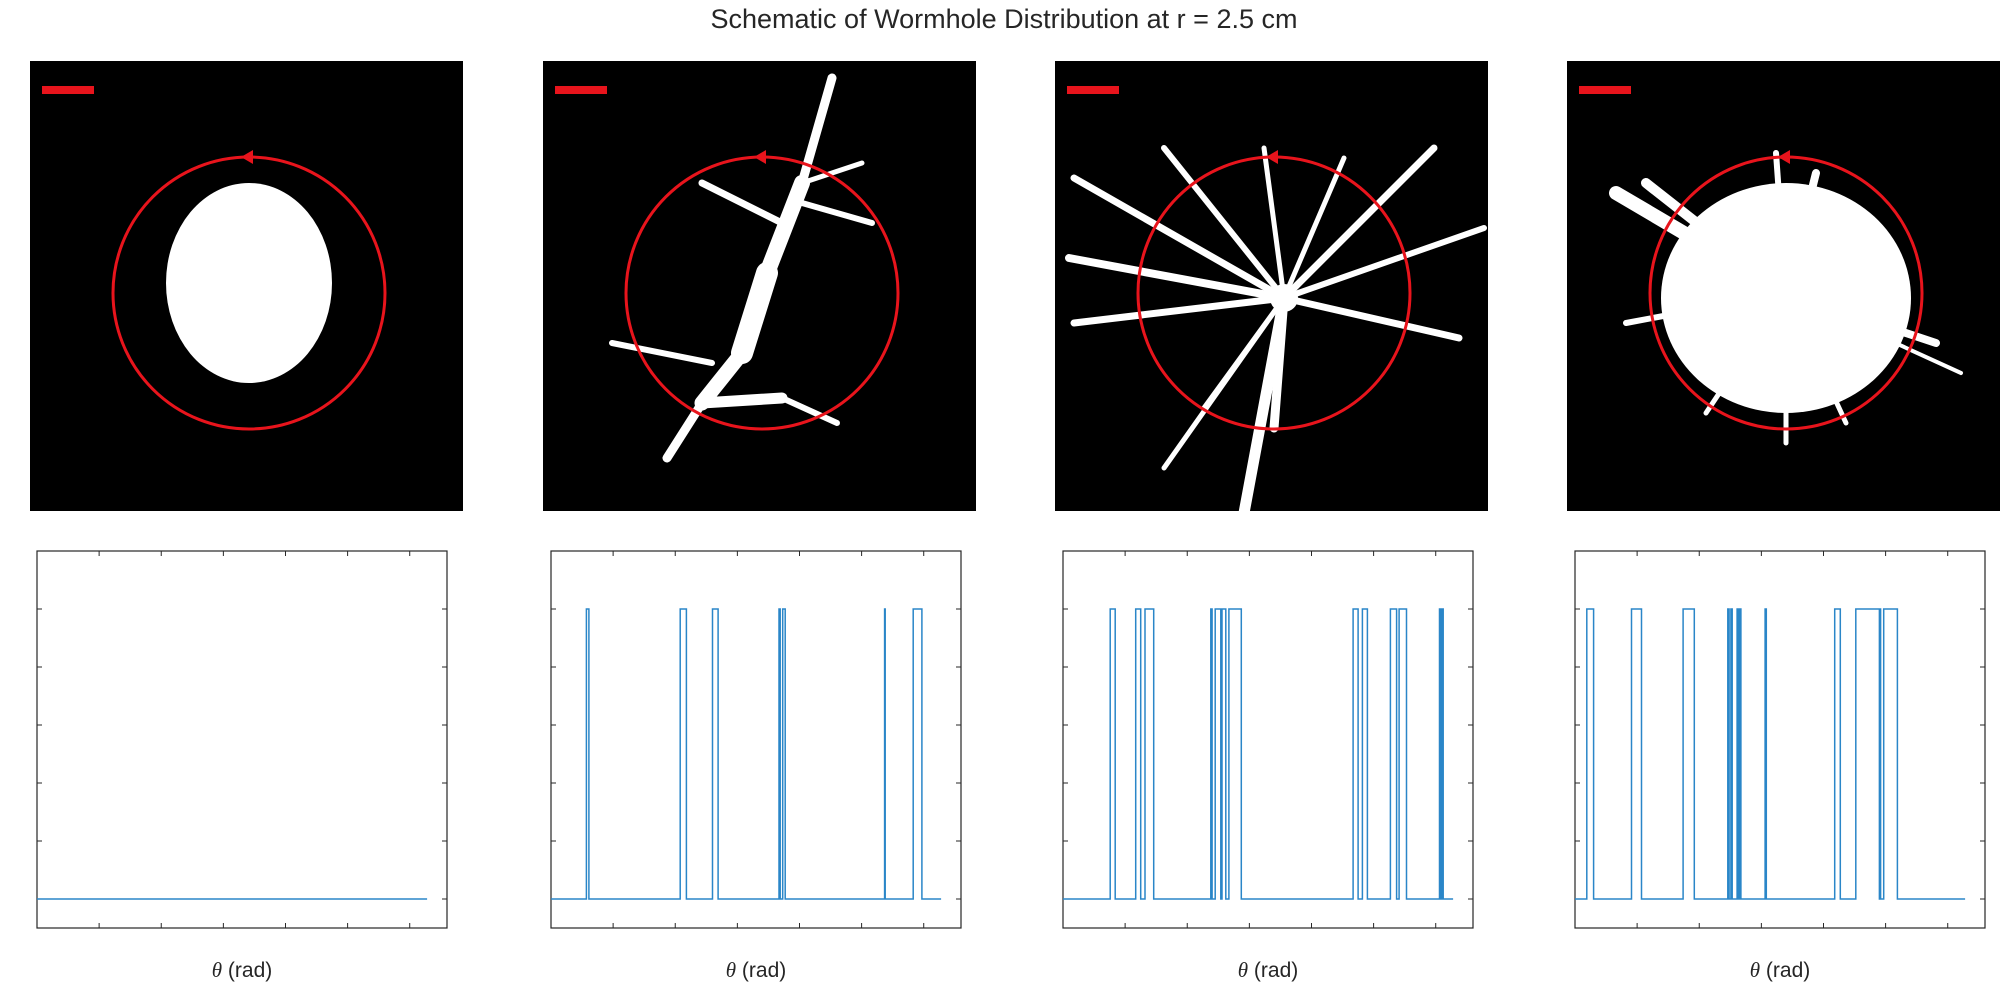 This screenshot has height=989, width=2008. I want to click on image-panel-a, so click(246, 286).